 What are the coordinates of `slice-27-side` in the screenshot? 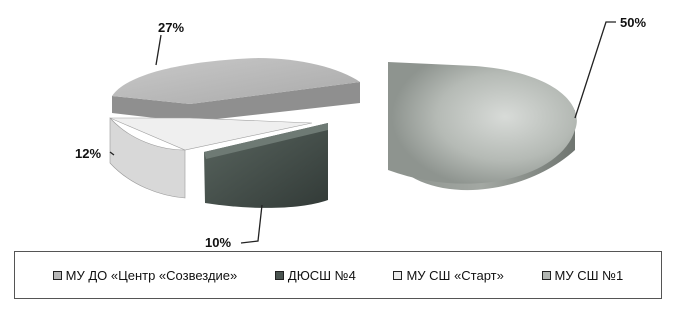 It's located at (236, 102).